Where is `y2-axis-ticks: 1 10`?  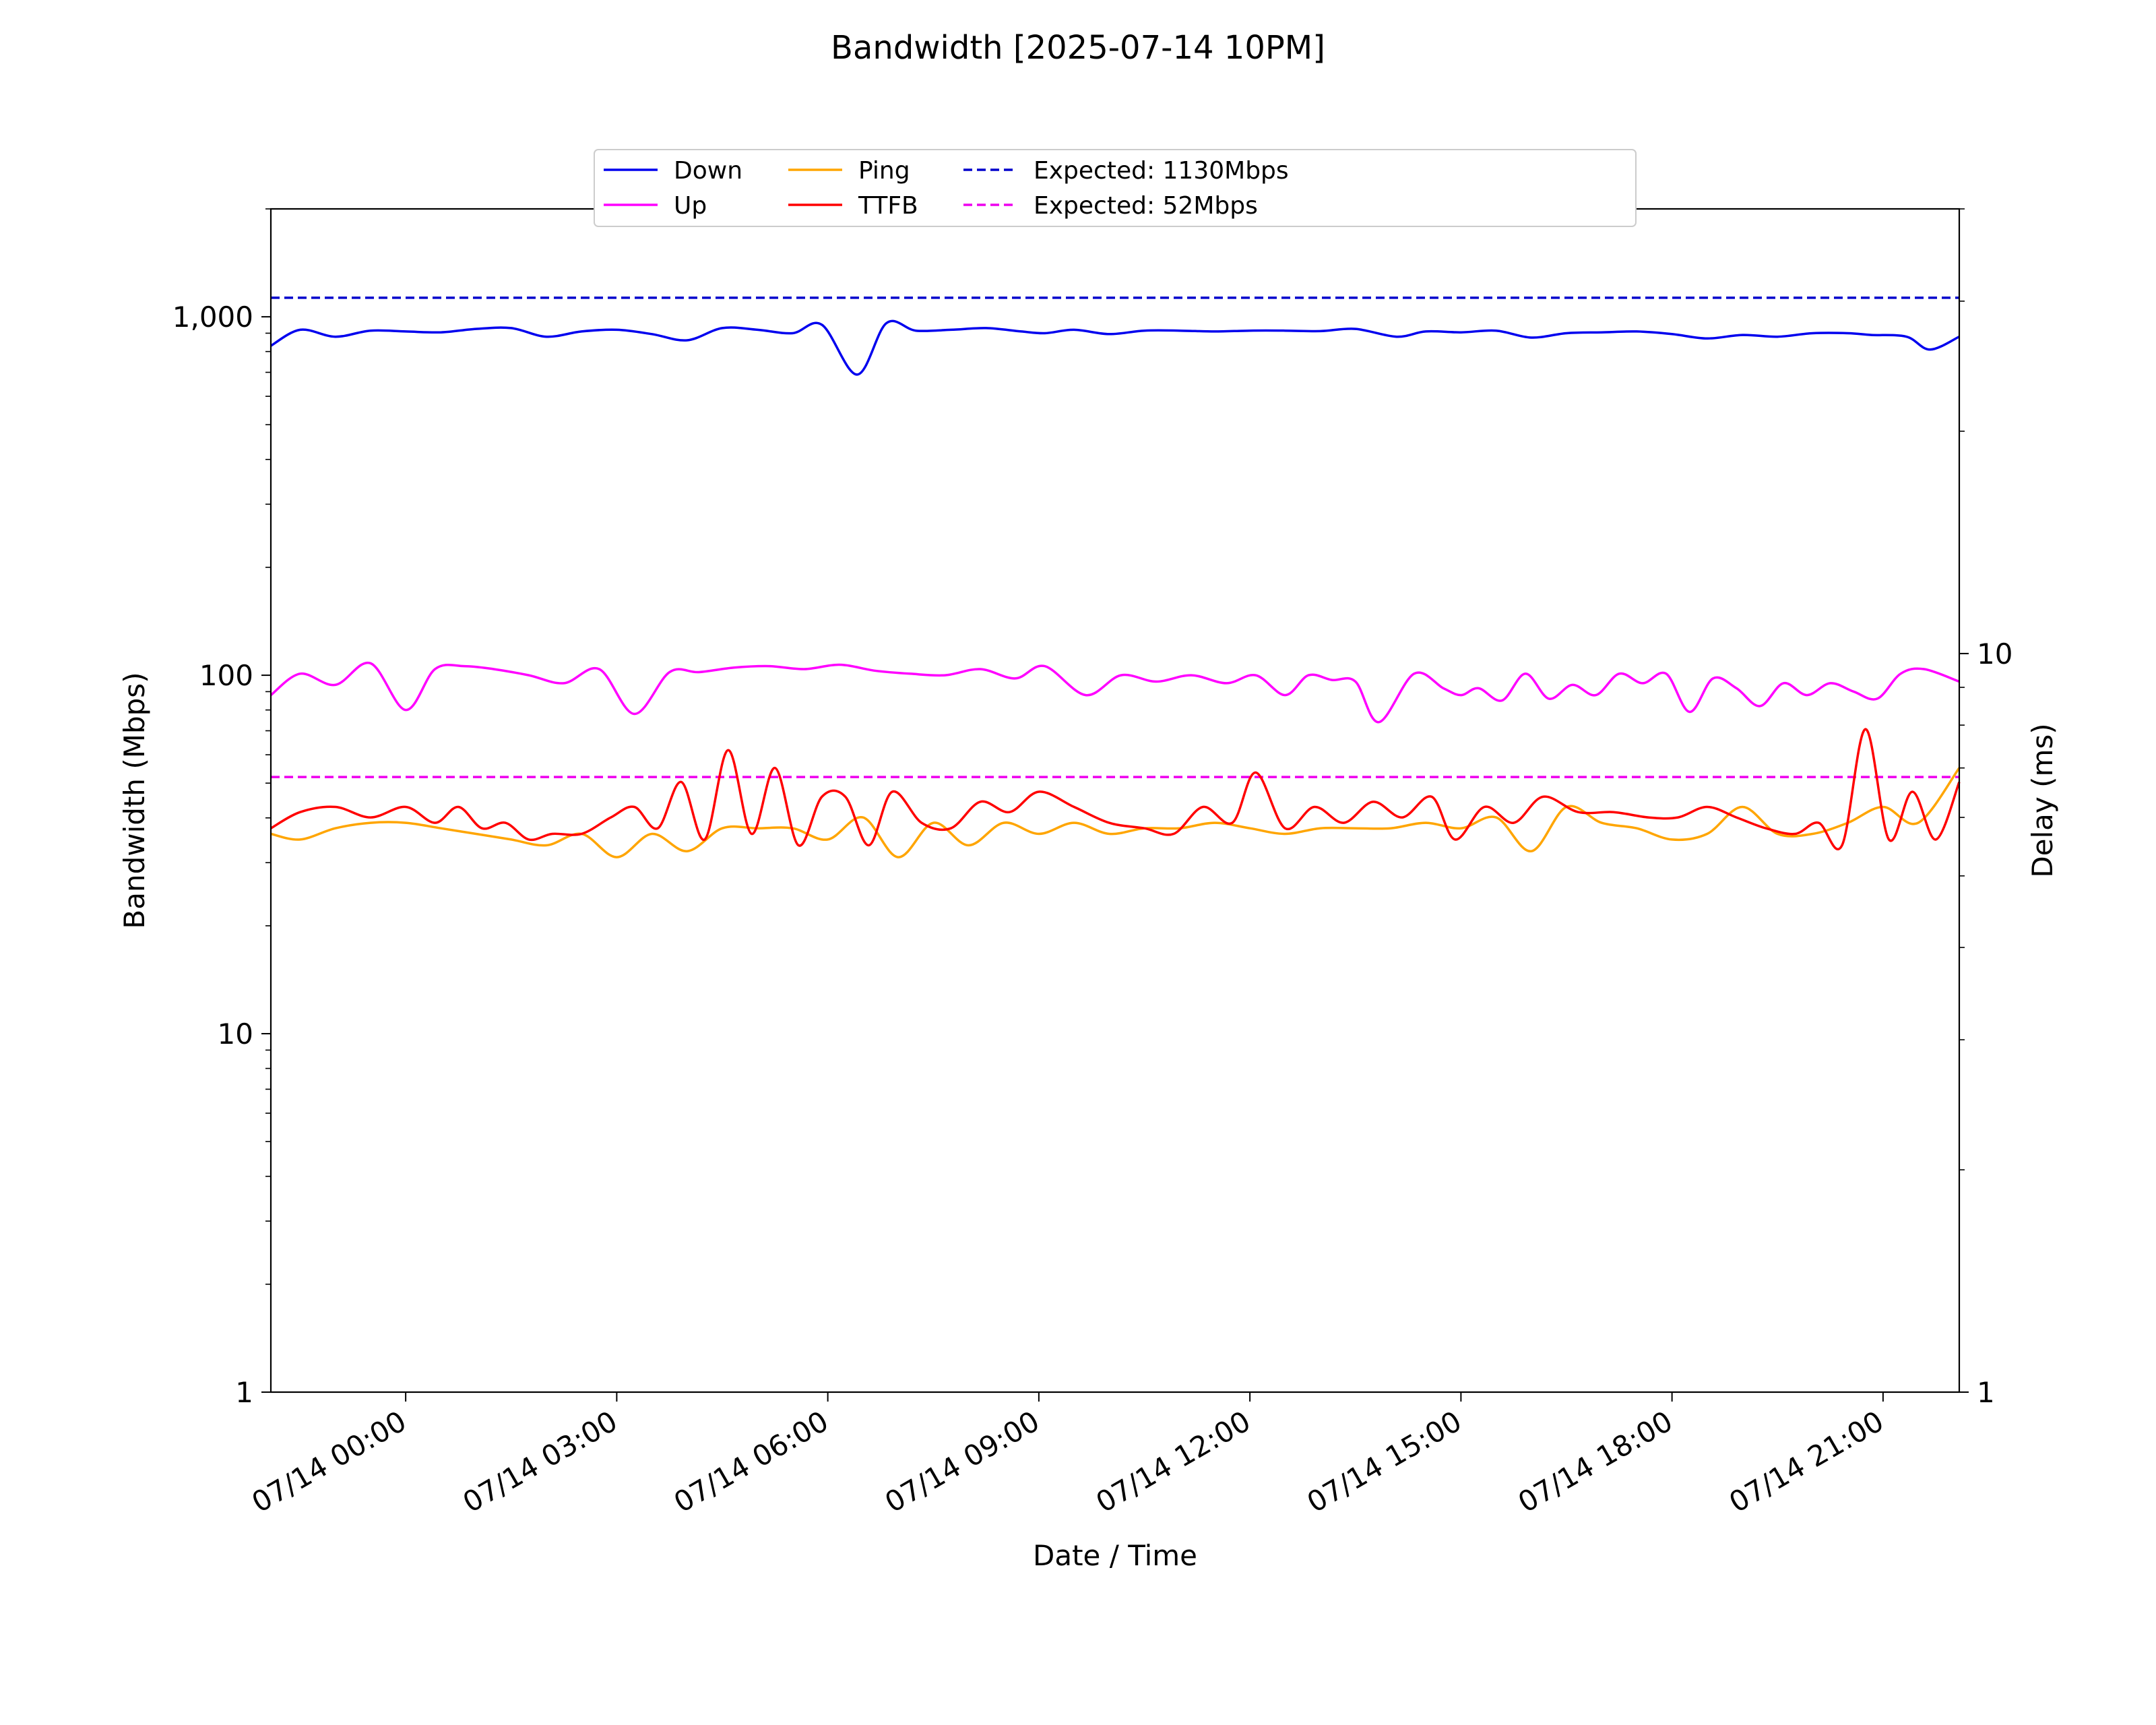
y2-axis-ticks: 1 10 is located at coordinates (1985, 808).